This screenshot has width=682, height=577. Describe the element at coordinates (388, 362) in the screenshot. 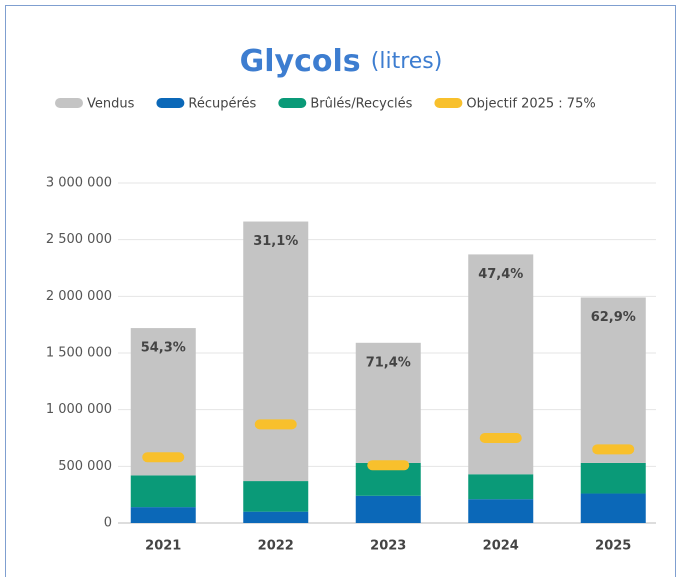

I see `bar-label: 71,4%` at that location.